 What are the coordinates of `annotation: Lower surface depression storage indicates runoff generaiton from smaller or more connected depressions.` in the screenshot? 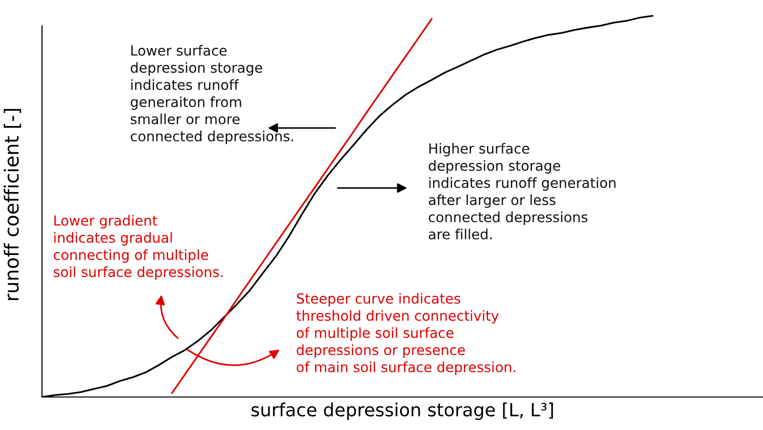 It's located at (212, 94).